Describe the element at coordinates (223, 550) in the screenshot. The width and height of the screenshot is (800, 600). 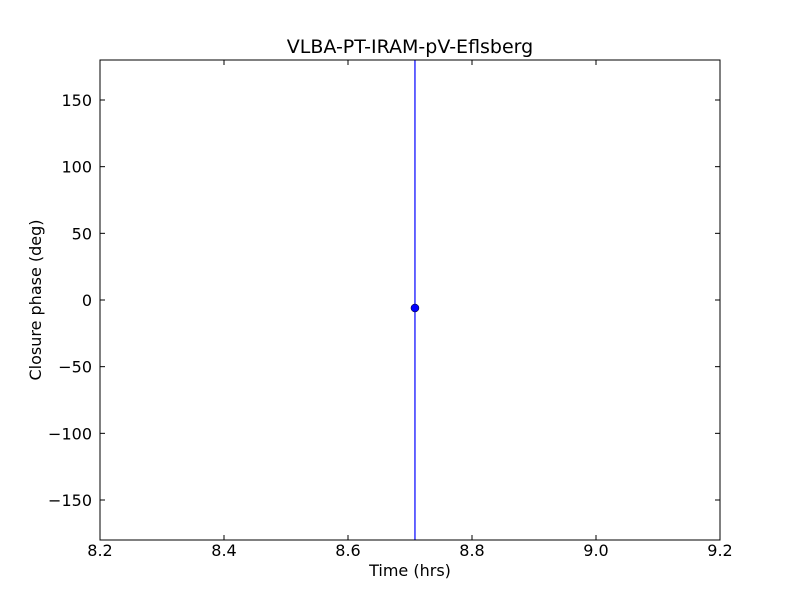
I see `x-tick-label: 8.4` at that location.